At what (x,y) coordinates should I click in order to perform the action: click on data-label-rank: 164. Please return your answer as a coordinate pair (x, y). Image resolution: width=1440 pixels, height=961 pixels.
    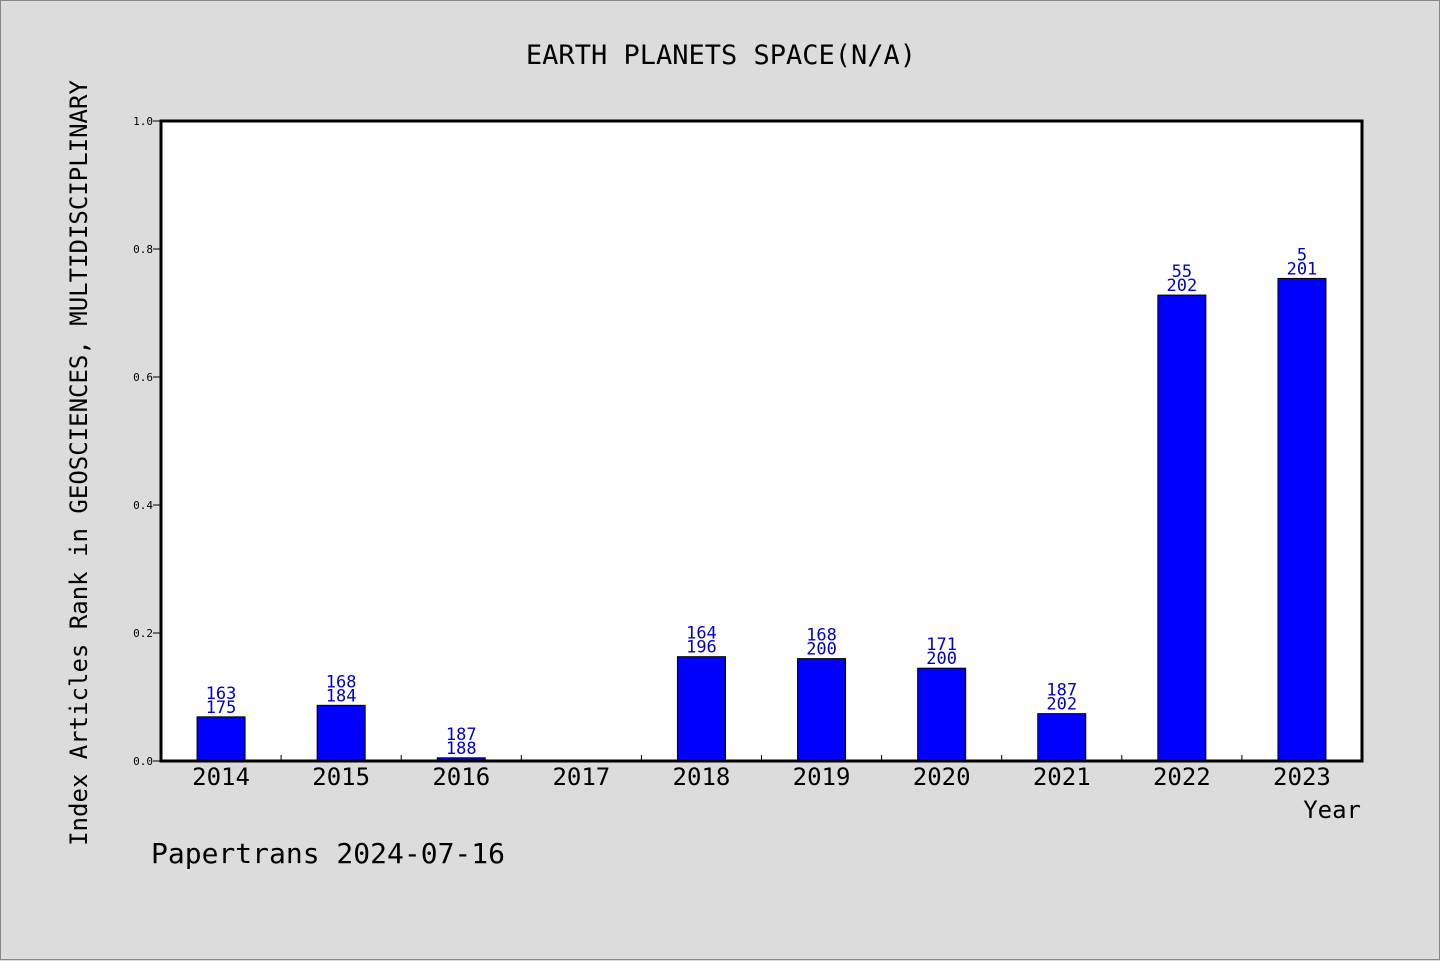
    Looking at the image, I should click on (701, 634).